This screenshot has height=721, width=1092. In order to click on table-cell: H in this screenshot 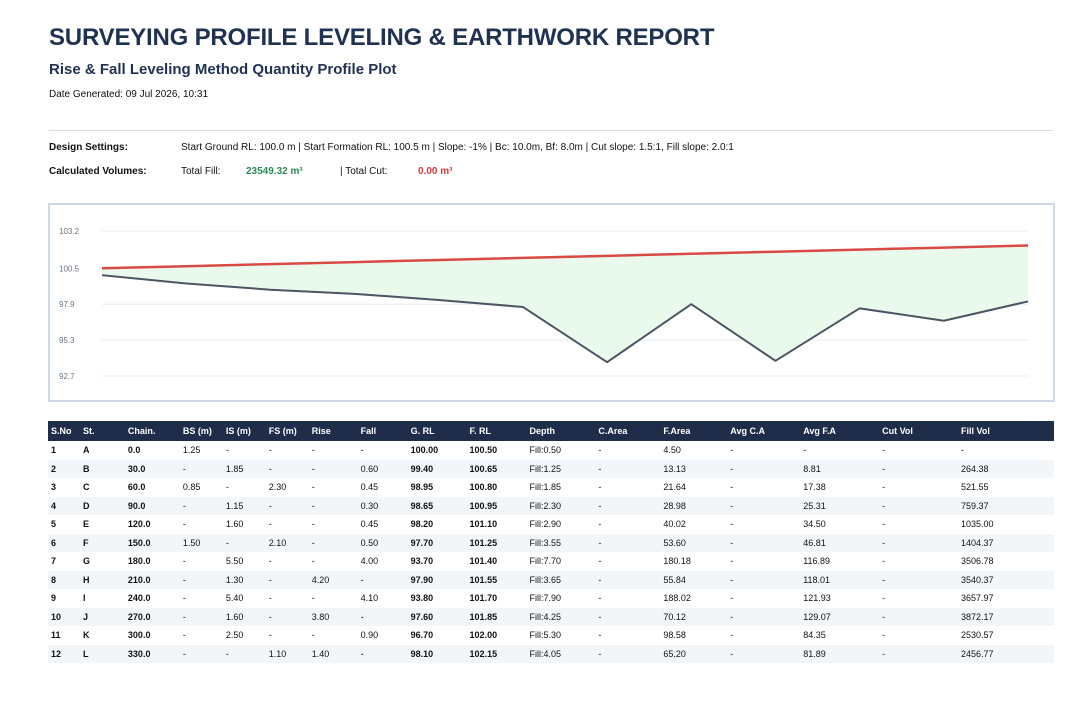, I will do `click(102, 579)`.